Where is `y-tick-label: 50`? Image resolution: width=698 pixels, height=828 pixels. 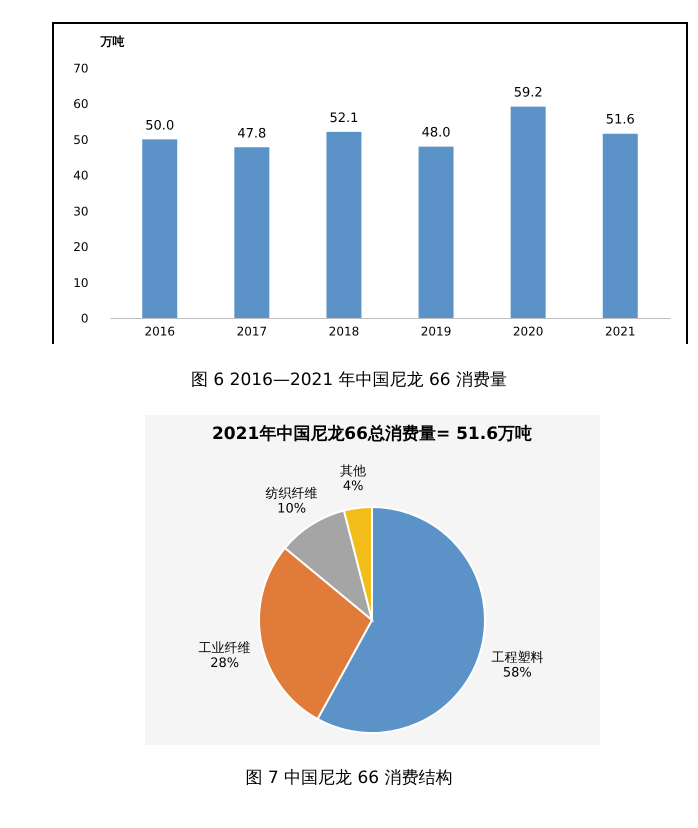
y-tick-label: 50 is located at coordinates (80, 139).